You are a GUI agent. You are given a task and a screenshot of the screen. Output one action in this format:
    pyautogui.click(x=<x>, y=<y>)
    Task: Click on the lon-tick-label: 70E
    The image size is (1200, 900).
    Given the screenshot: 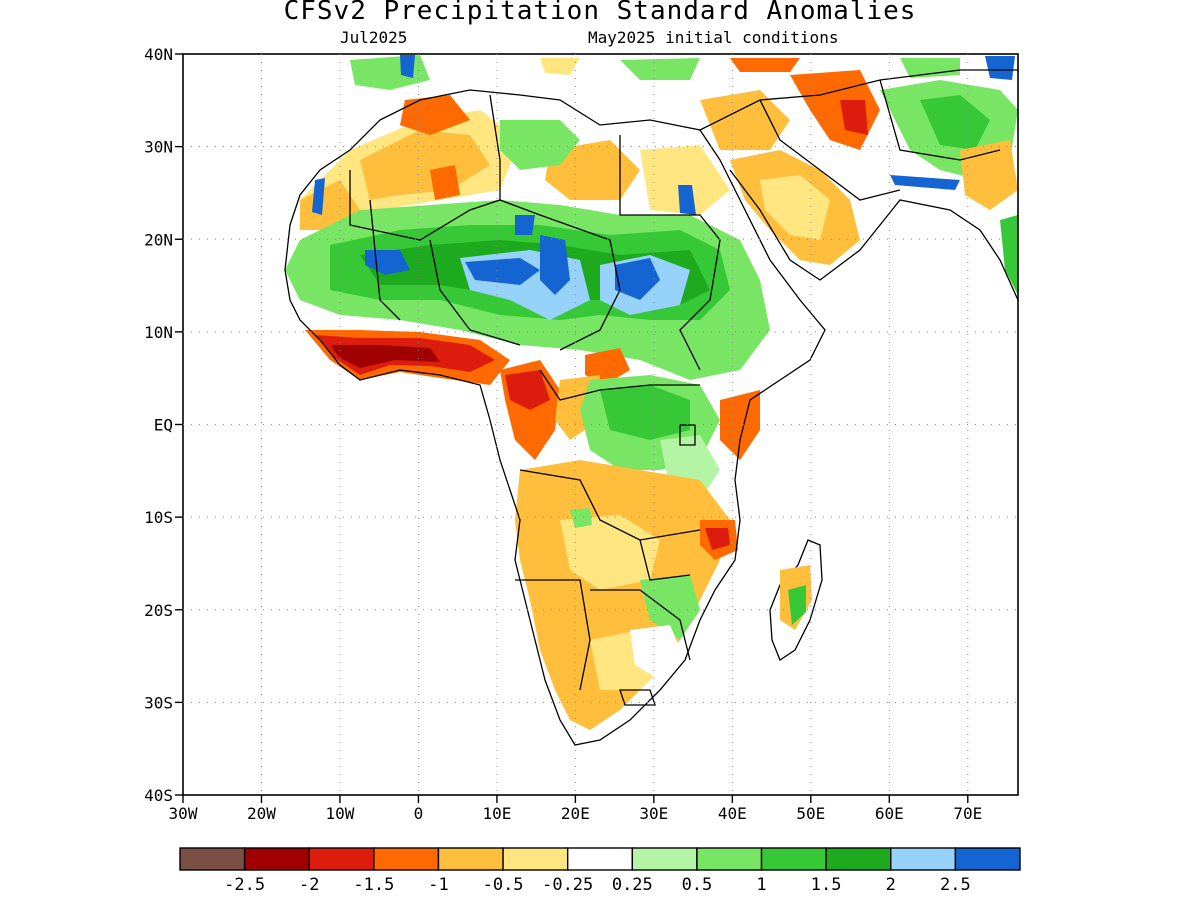 What is the action you would take?
    pyautogui.click(x=967, y=813)
    